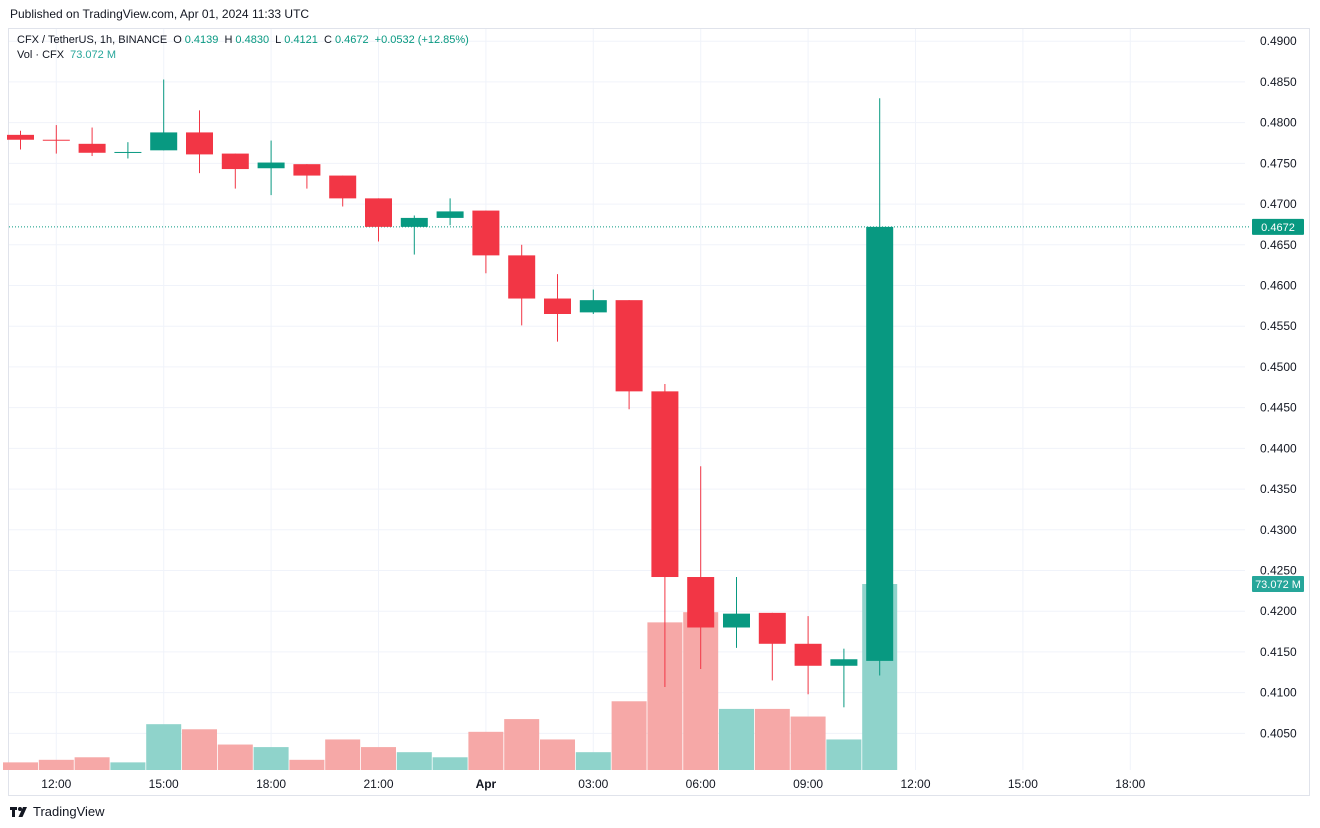 This screenshot has height=828, width=1320. I want to click on tradingview-logo-icon, so click(18, 811).